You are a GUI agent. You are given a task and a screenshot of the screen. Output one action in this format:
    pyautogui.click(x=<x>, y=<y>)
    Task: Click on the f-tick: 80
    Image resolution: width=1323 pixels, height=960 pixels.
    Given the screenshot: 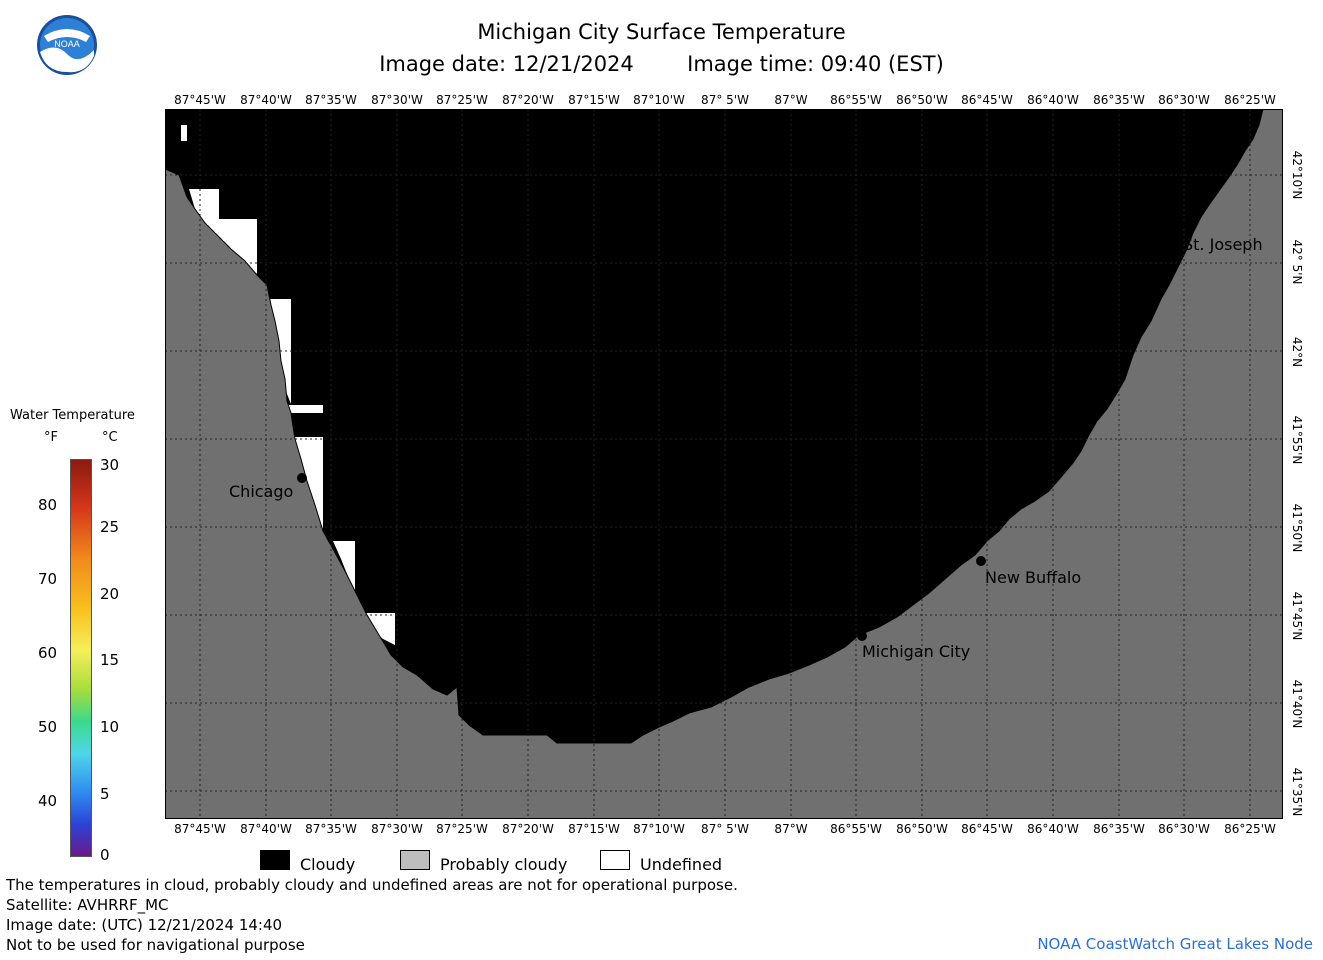 What is the action you would take?
    pyautogui.click(x=48, y=505)
    